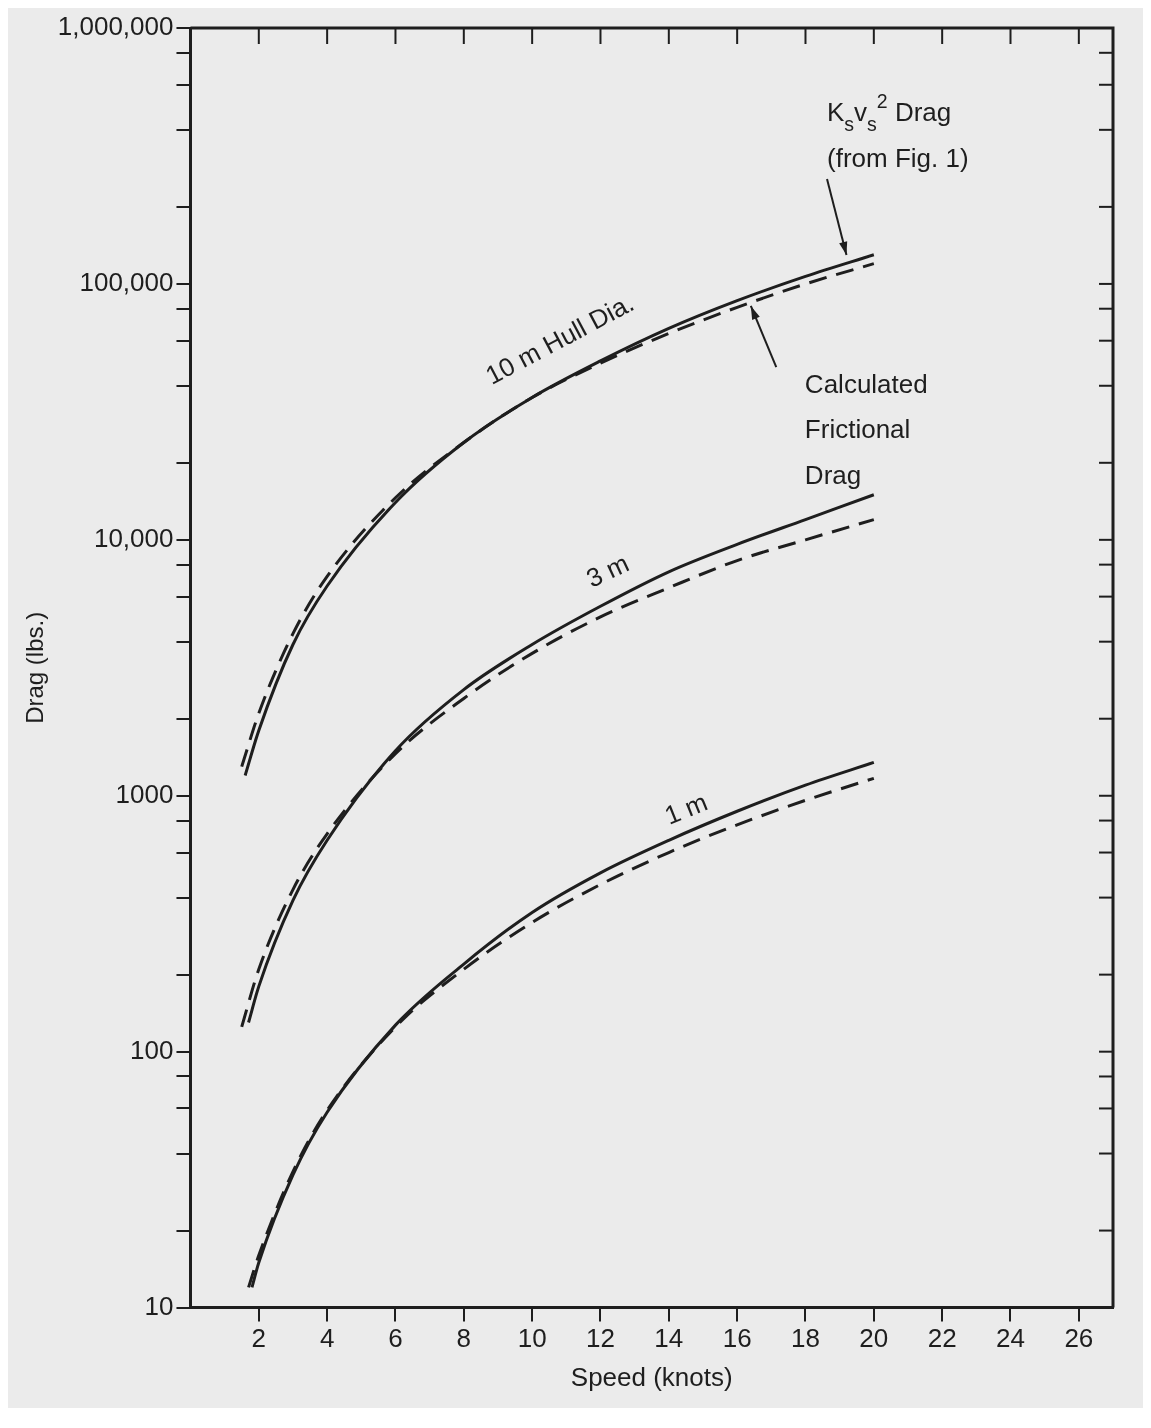 Image resolution: width=1151 pixels, height=1428 pixels. What do you see at coordinates (35, 667) in the screenshot?
I see `y-axis-title: Drag (lbs.)` at bounding box center [35, 667].